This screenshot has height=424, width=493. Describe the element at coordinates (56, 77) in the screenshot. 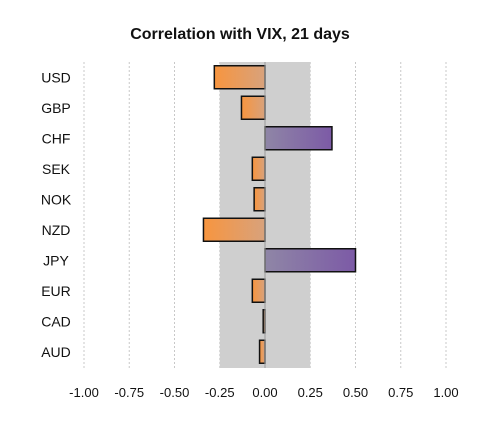

I see `category-label-usd: USD` at that location.